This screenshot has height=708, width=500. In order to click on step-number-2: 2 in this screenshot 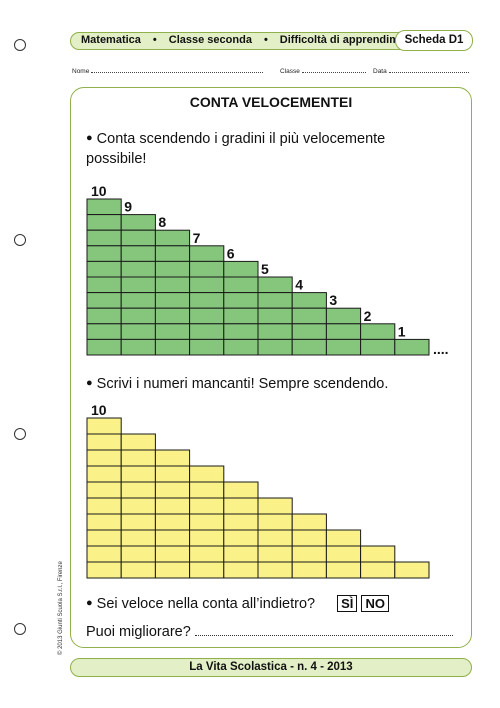, I will do `click(368, 316)`.